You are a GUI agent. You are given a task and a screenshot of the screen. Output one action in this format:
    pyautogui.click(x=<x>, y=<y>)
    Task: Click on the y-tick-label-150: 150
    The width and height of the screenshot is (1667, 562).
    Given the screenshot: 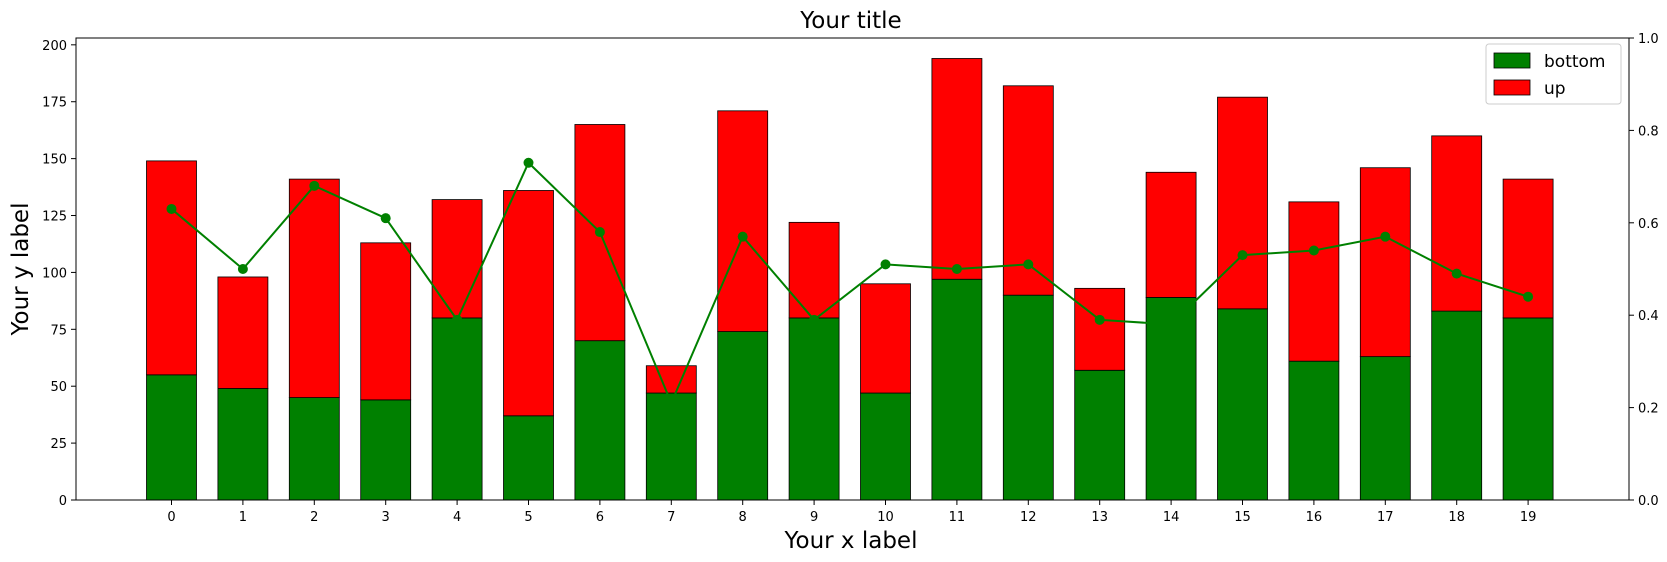 What is the action you would take?
    pyautogui.click(x=54, y=160)
    